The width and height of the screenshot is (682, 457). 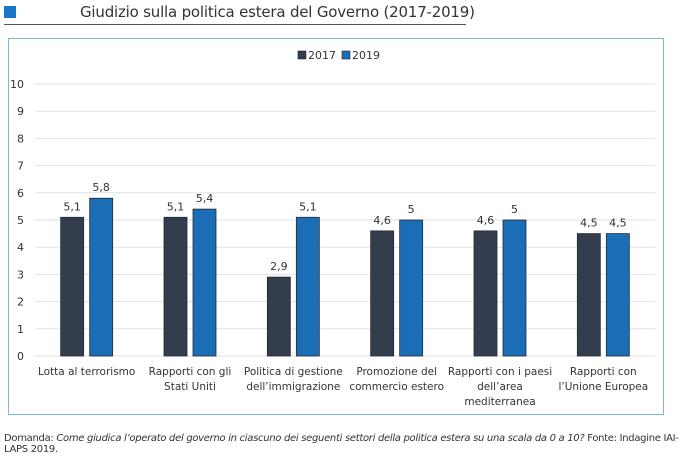 I want to click on y-tick-label: 4, so click(x=20, y=247).